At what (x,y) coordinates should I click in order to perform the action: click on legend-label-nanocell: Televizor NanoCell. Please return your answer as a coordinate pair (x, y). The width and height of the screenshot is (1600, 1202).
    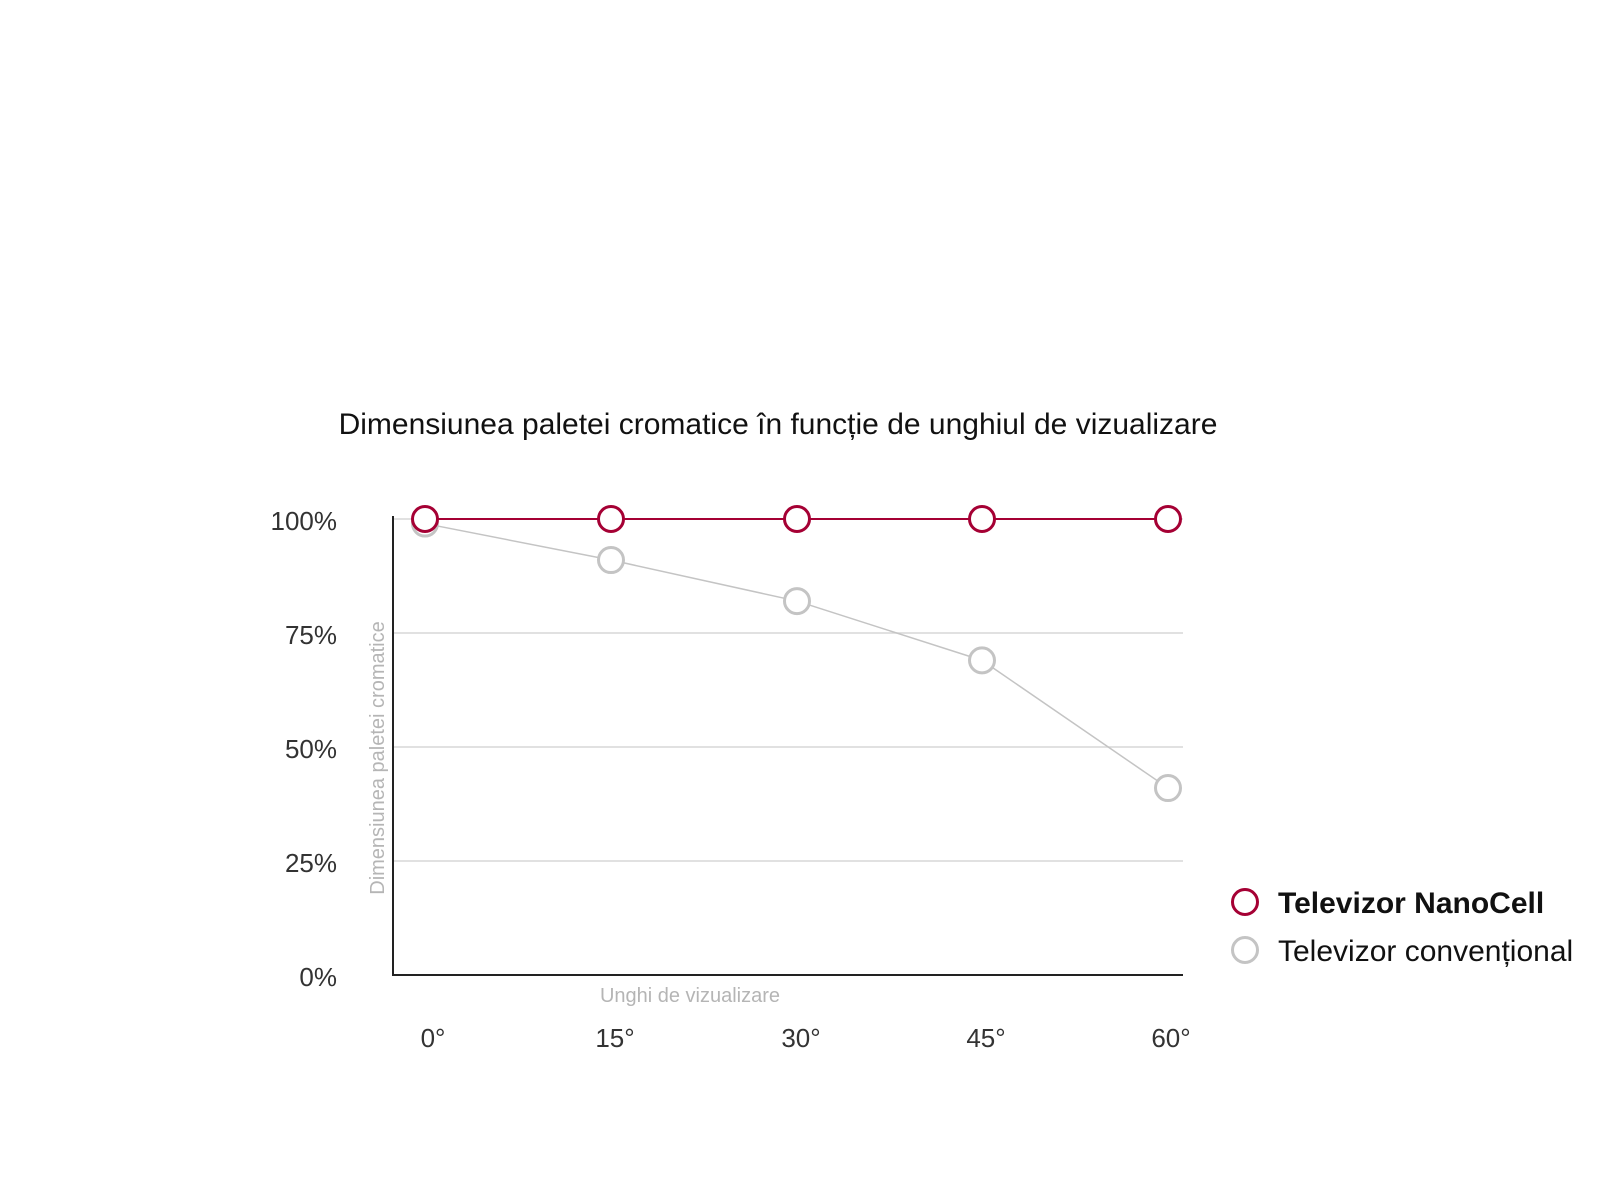
    Looking at the image, I should click on (1411, 903).